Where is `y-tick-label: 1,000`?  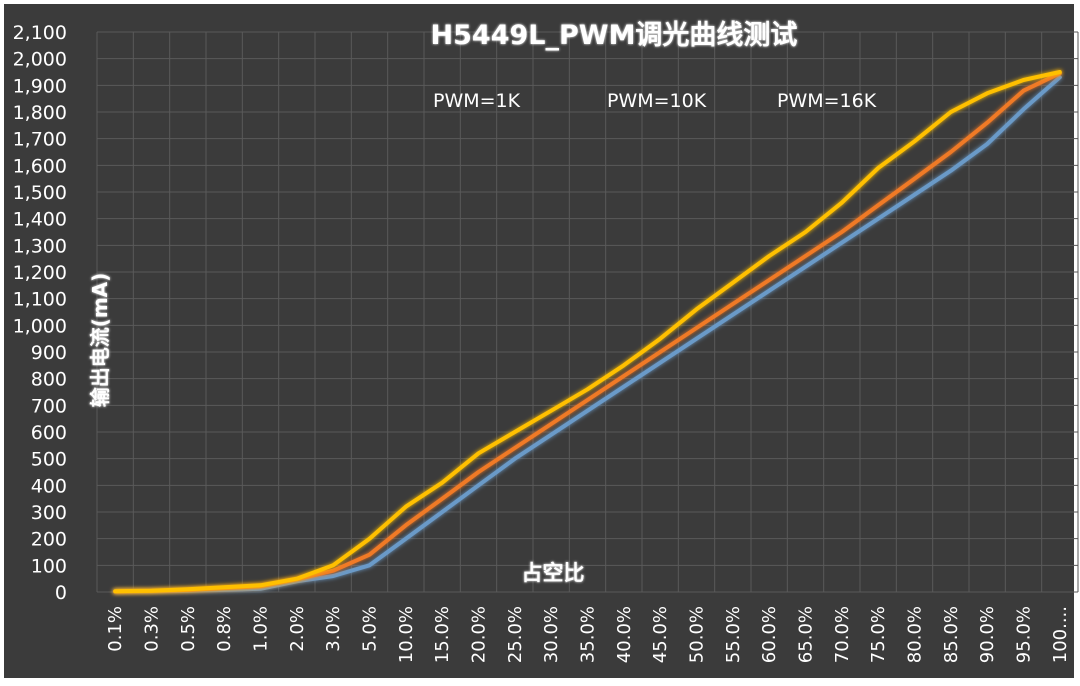 y-tick-label: 1,000 is located at coordinates (40, 326).